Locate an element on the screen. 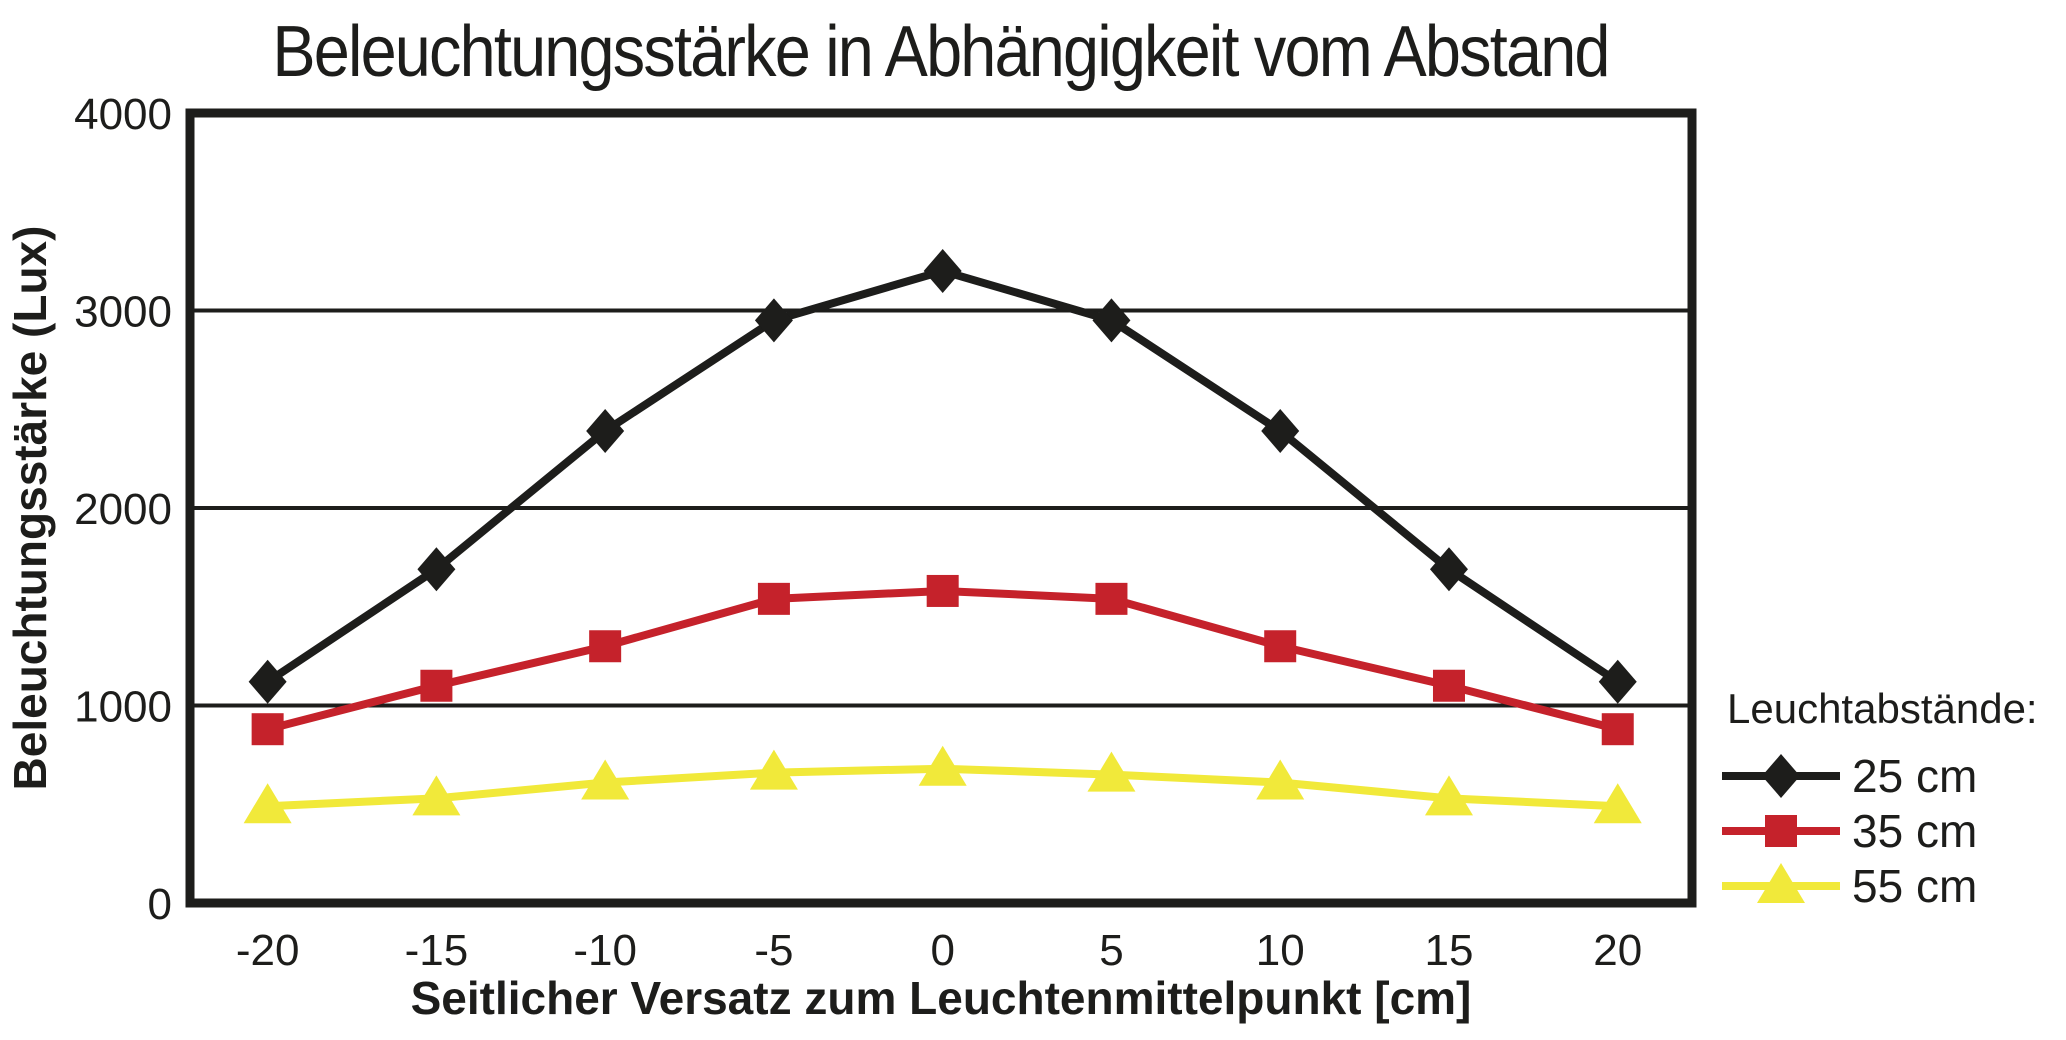  x-tick-label: -15 is located at coordinates (437, 950).